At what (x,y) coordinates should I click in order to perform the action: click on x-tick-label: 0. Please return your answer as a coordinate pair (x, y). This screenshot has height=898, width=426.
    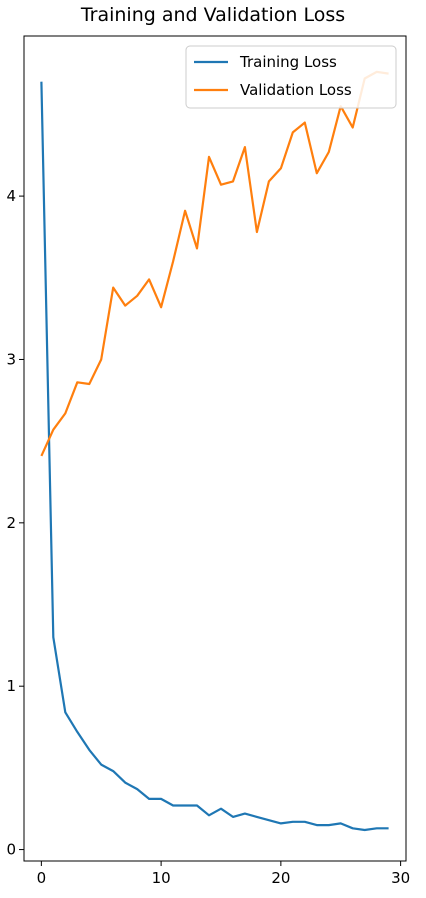
    Looking at the image, I should click on (42, 878).